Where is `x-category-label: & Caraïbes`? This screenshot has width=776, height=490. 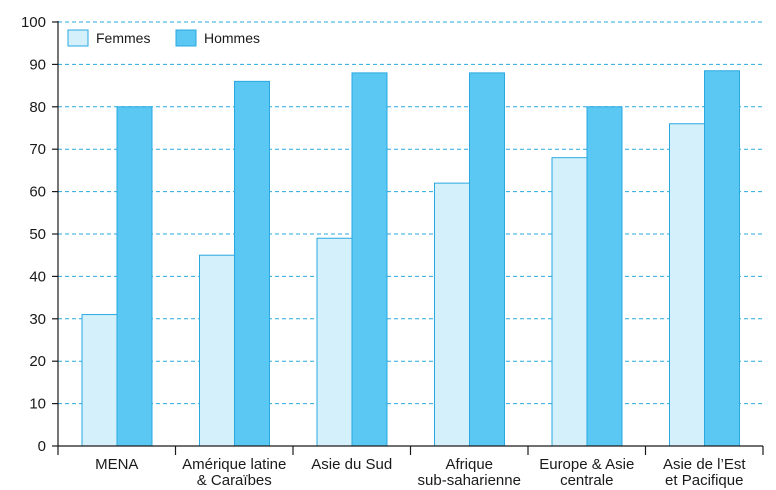 x-category-label: & Caraïbes is located at coordinates (234, 480).